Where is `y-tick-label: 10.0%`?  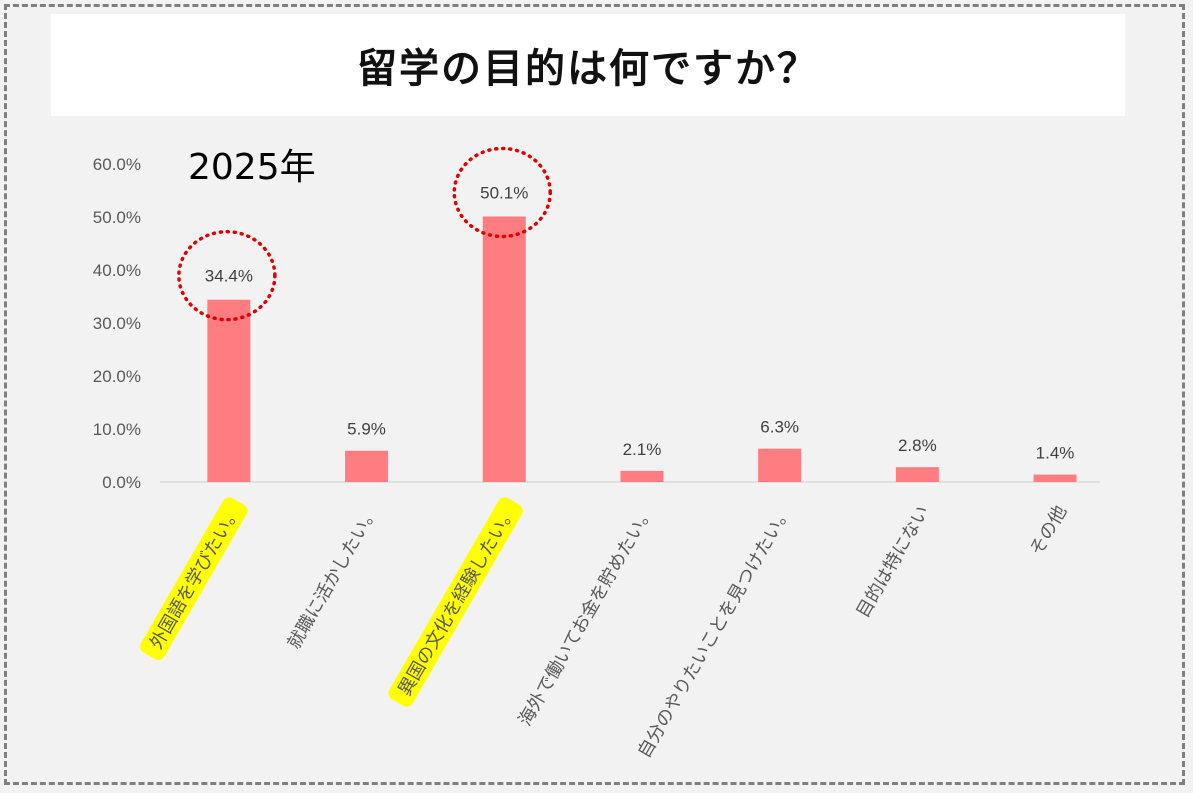 y-tick-label: 10.0% is located at coordinates (117, 429).